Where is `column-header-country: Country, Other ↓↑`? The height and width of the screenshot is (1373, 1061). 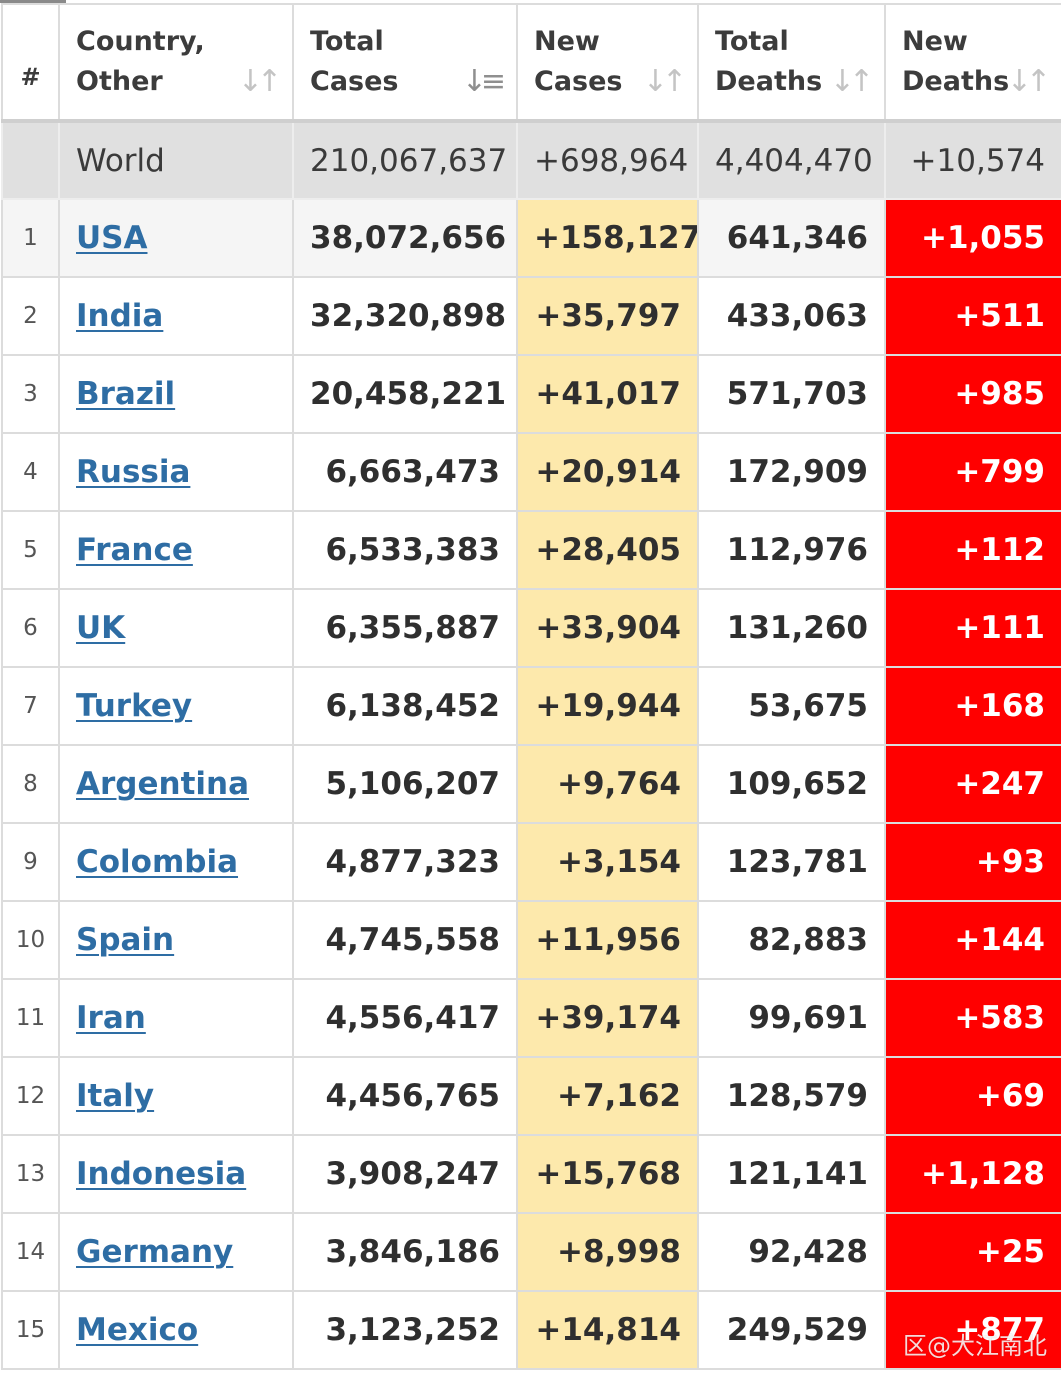 column-header-country: Country, Other ↓↑ is located at coordinates (176, 63).